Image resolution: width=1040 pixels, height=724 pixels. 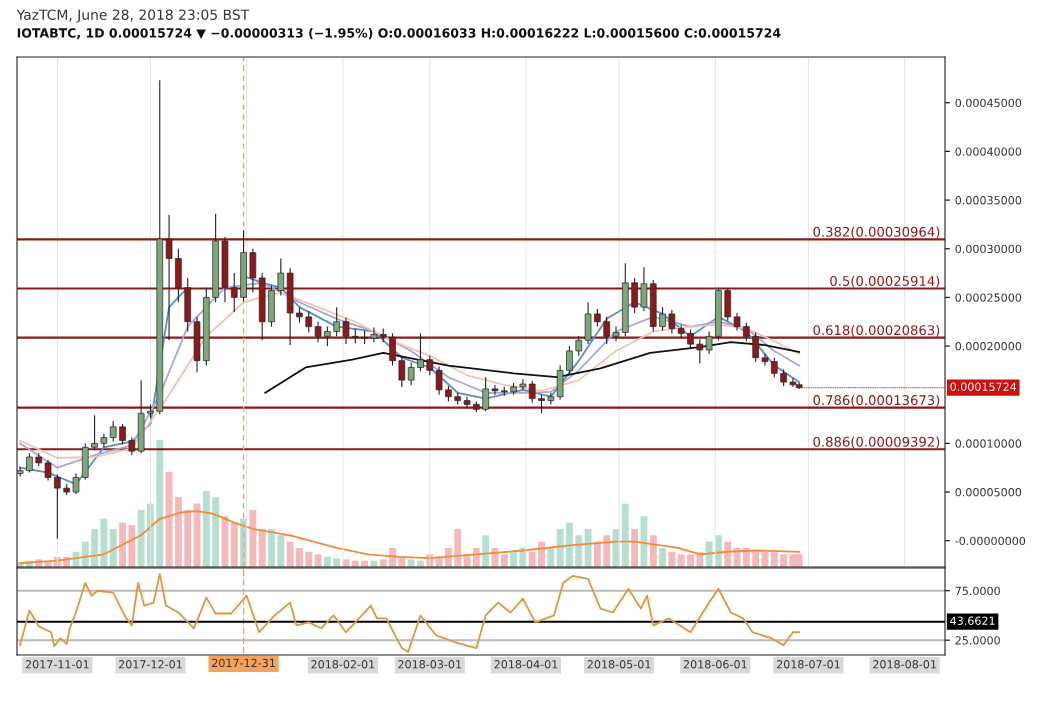 What do you see at coordinates (988, 200) in the screenshot?
I see `y-tick-label: 0.00035000` at bounding box center [988, 200].